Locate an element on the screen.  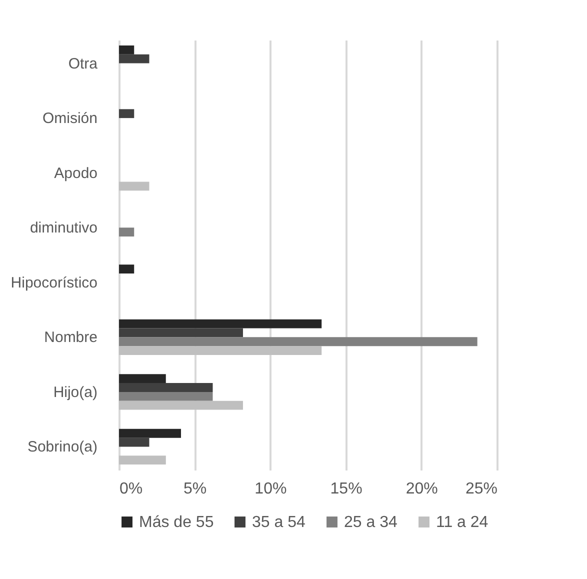
x-tick-label: 20% is located at coordinates (422, 489).